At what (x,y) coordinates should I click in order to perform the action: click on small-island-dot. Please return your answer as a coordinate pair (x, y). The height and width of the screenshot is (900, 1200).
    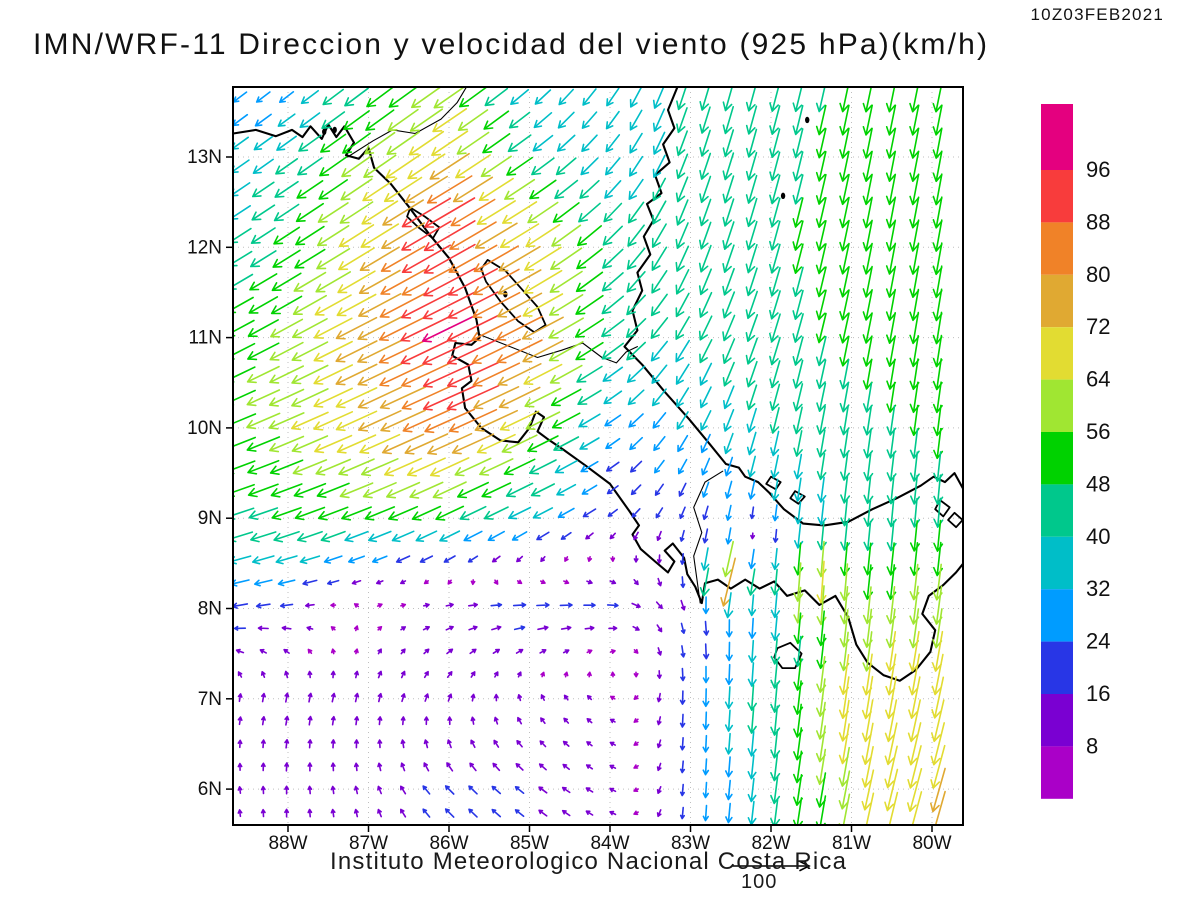
    Looking at the image, I should click on (334, 130).